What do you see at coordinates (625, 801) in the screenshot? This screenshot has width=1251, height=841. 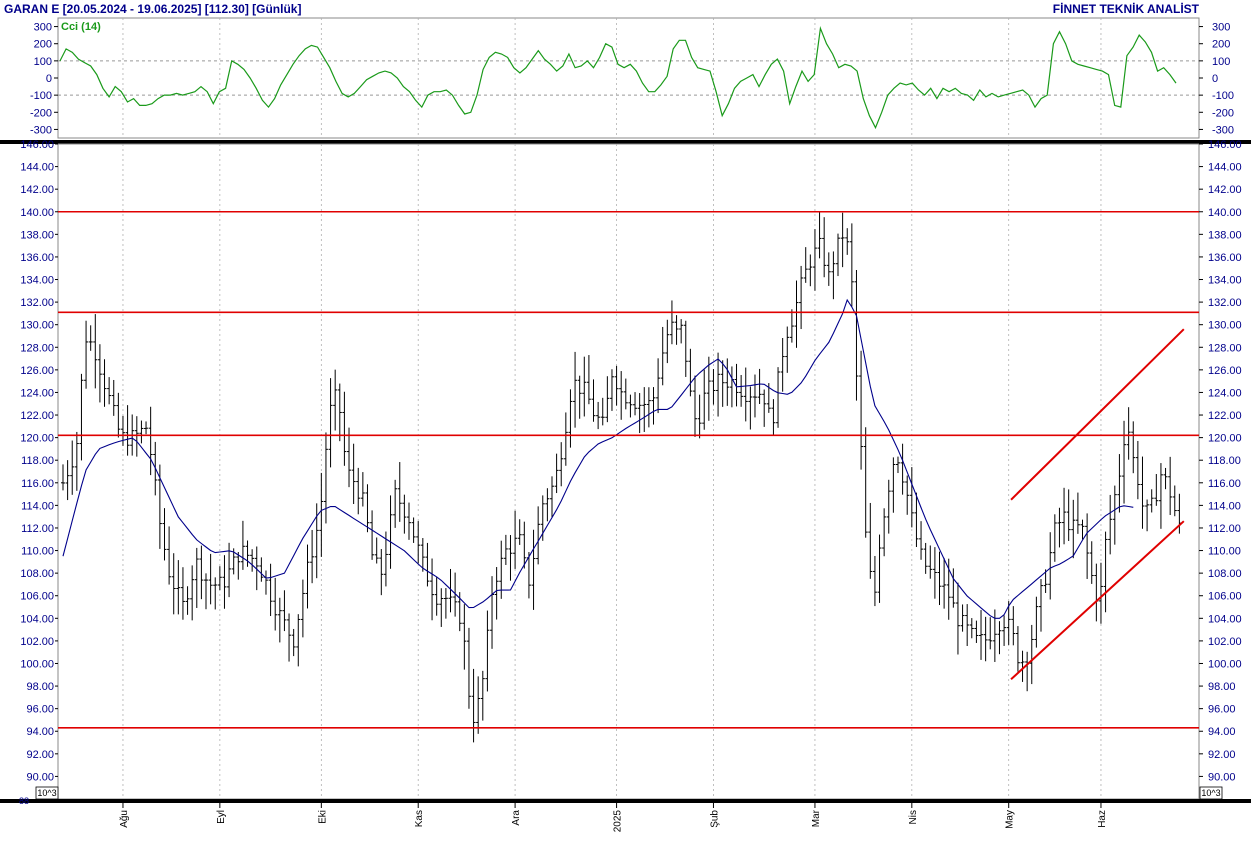 I see `axis-separator` at bounding box center [625, 801].